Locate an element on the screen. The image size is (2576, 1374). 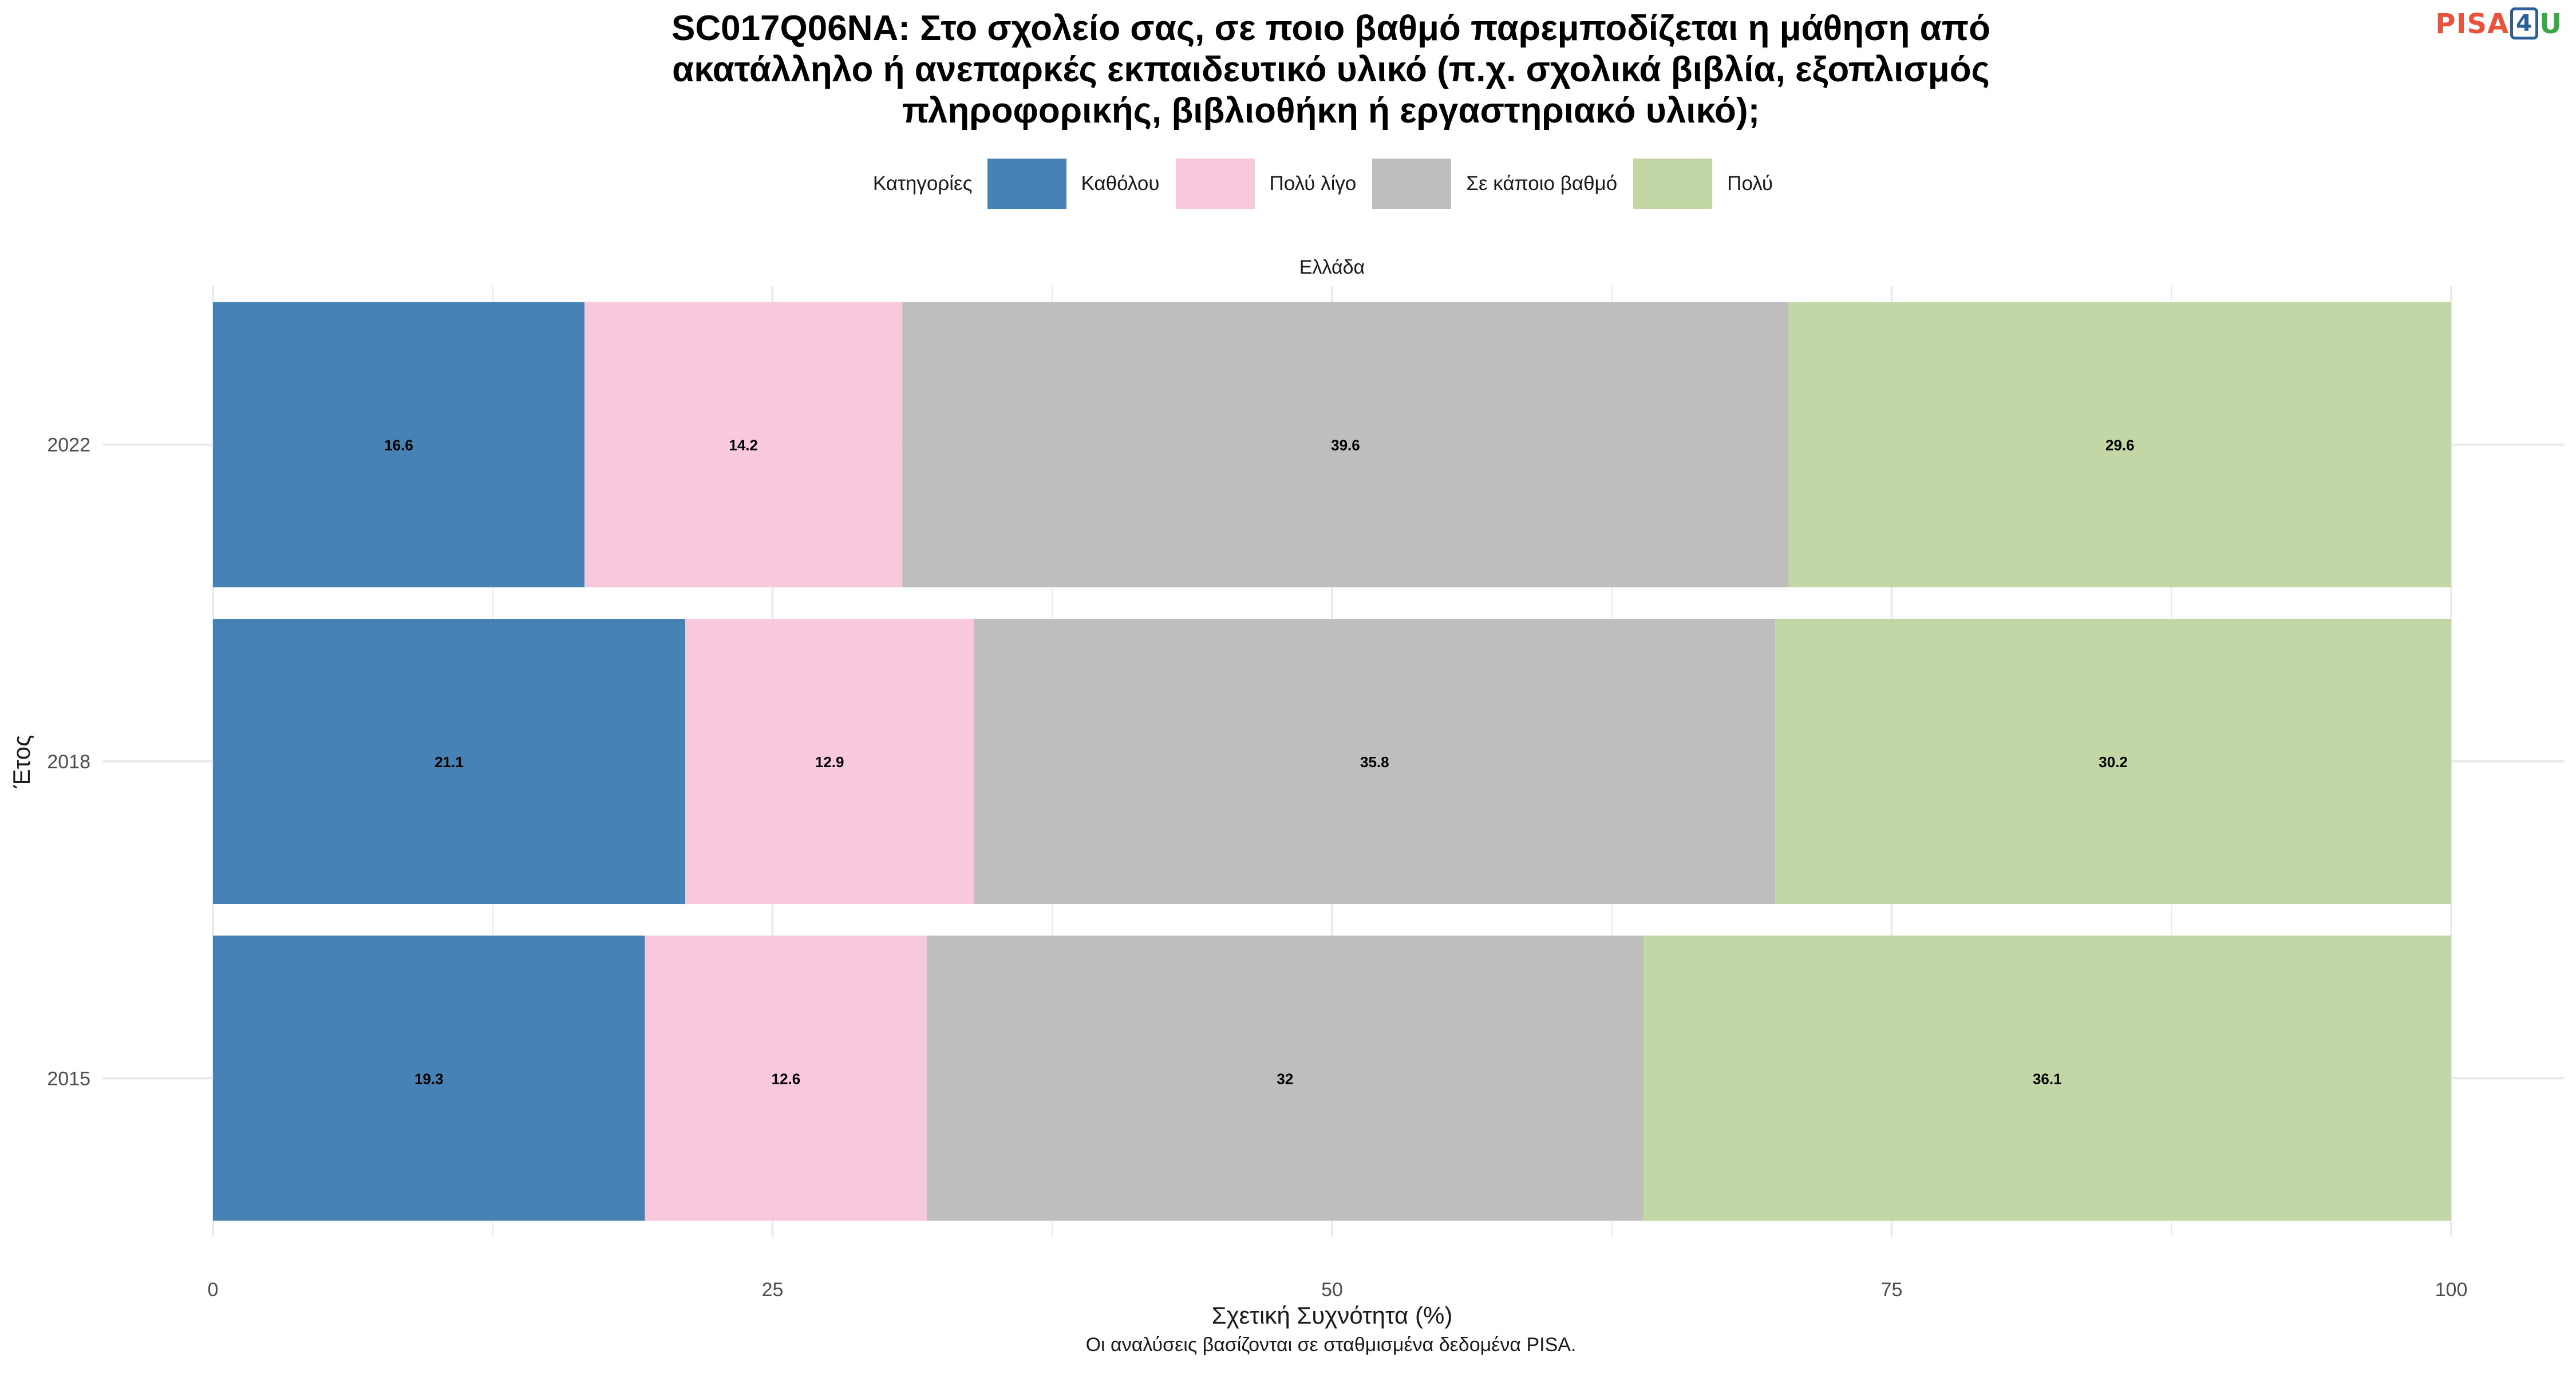
legend-item-poly: Πολύ is located at coordinates (1703, 184).